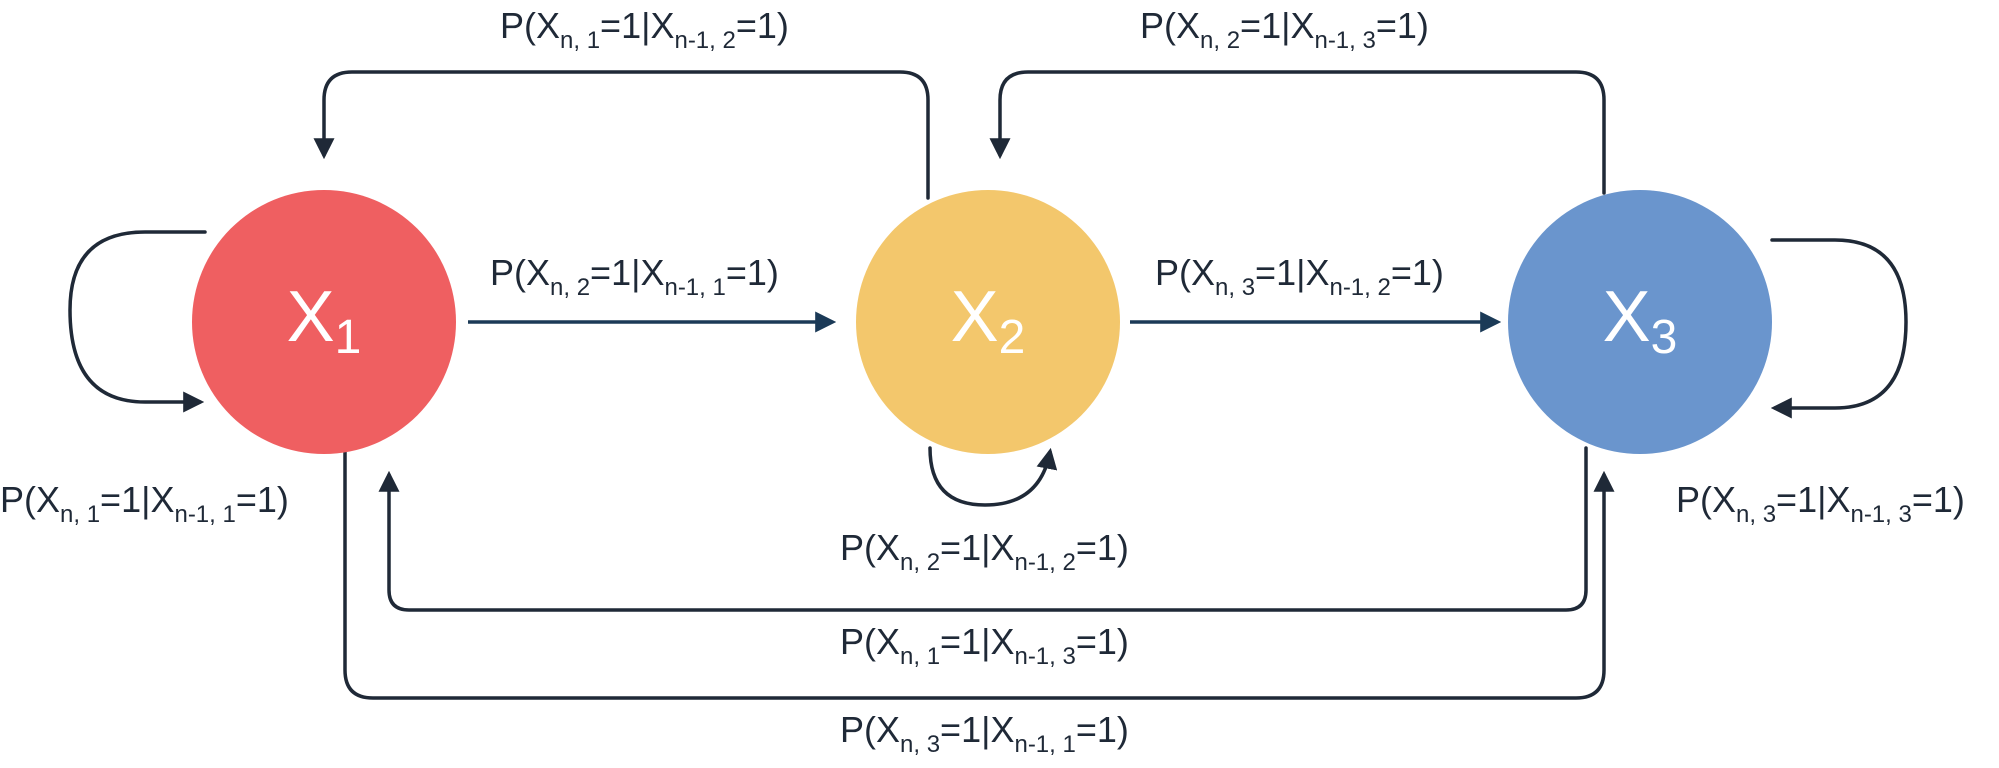  Describe the element at coordinates (144, 503) in the screenshot. I see `edge-x1-self-label: P(Xn, 1=1|Xn-1, 1=1)` at that location.